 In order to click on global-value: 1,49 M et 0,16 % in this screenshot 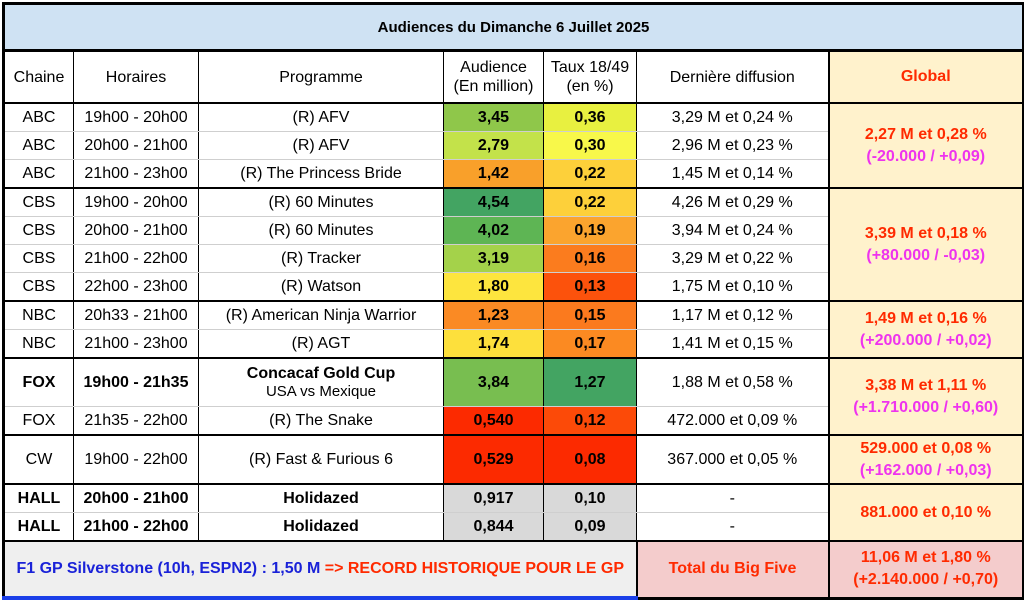, I will do `click(925, 318)`.